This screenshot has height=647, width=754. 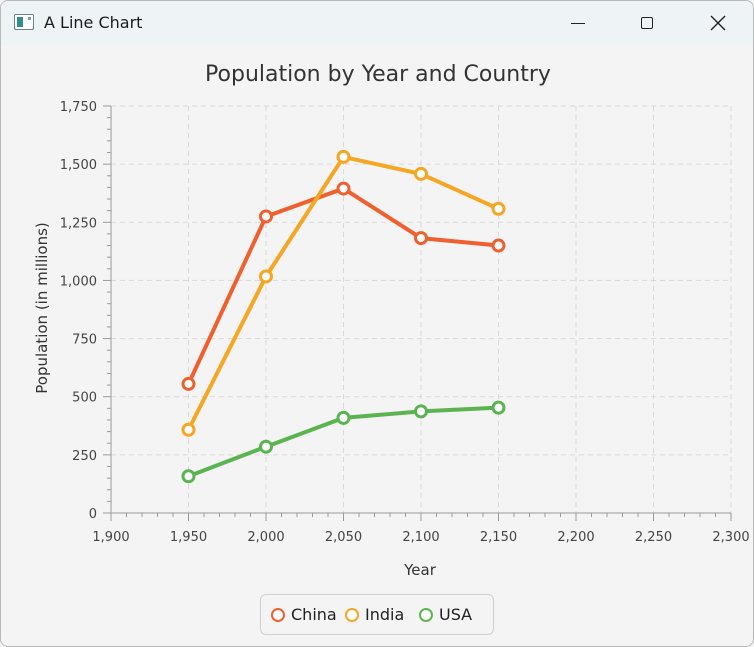 I want to click on maximize-button, so click(x=647, y=23).